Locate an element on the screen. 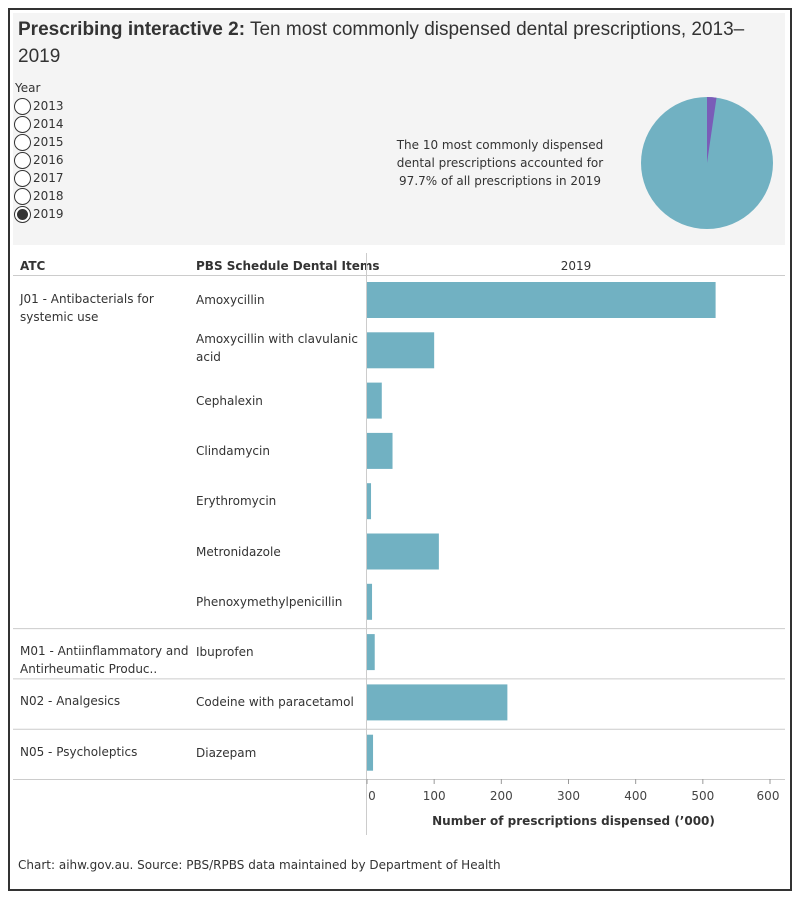  bar-amoxycillin is located at coordinates (541, 300).